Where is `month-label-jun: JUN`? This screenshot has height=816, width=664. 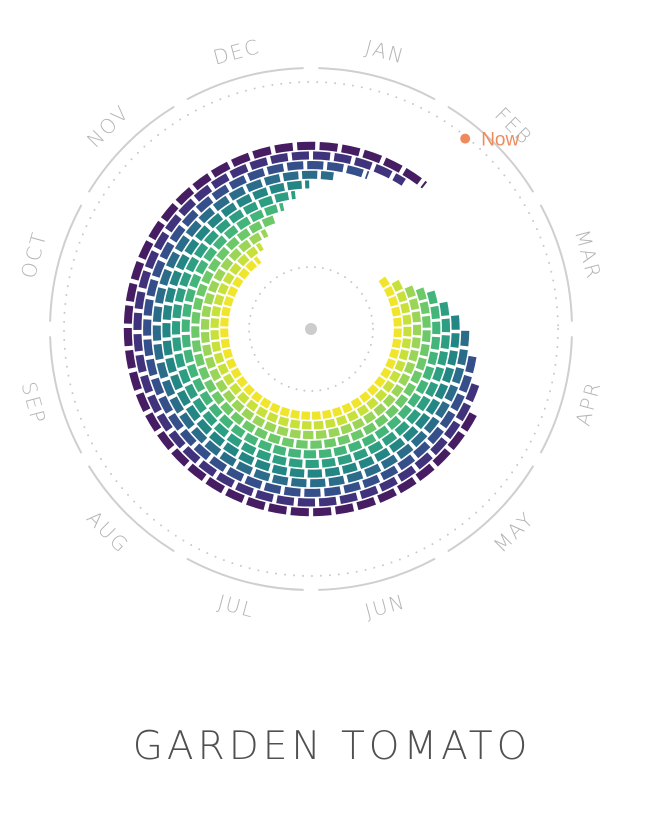 month-label-jun: JUN is located at coordinates (385, 606).